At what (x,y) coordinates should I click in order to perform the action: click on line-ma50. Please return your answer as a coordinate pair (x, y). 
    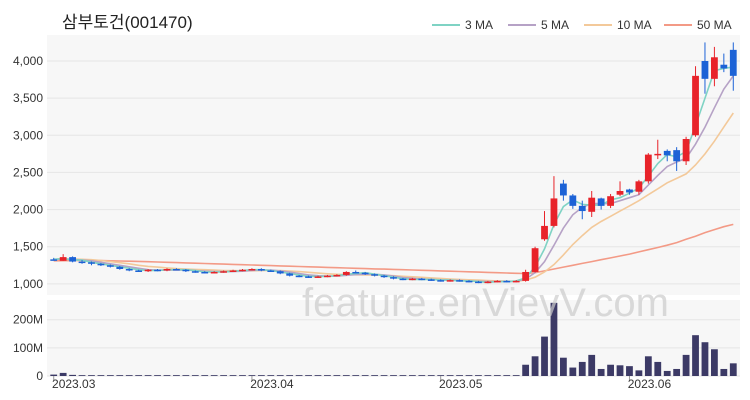
    Looking at the image, I should click on (393, 249).